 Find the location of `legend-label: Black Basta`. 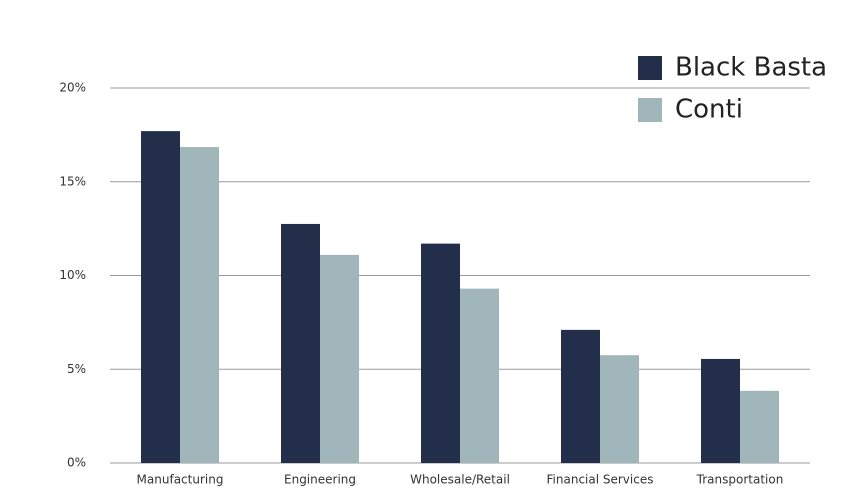

legend-label: Black Basta is located at coordinates (751, 68).